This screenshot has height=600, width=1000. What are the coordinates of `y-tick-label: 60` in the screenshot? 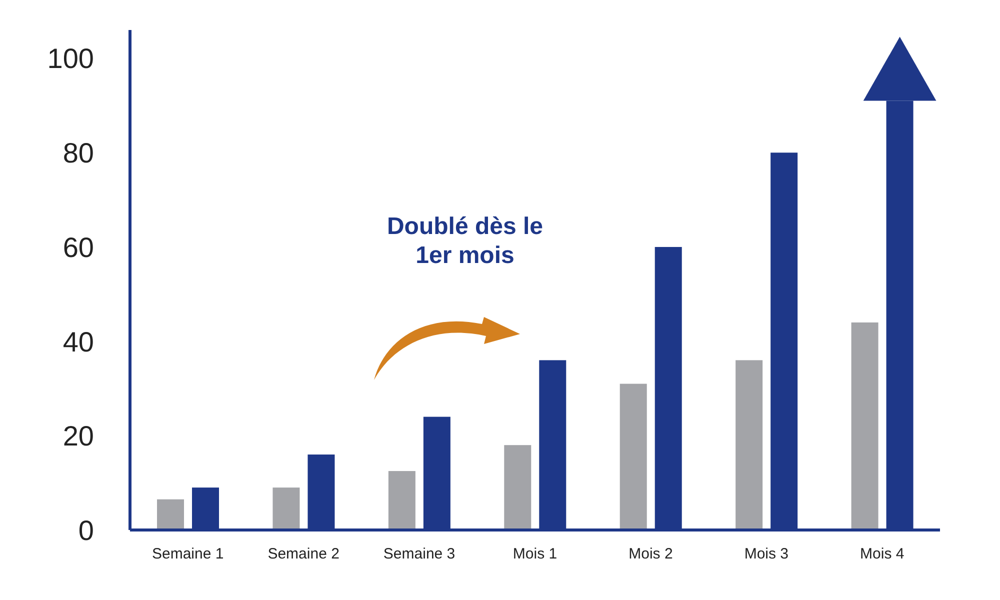 It's located at (78, 247).